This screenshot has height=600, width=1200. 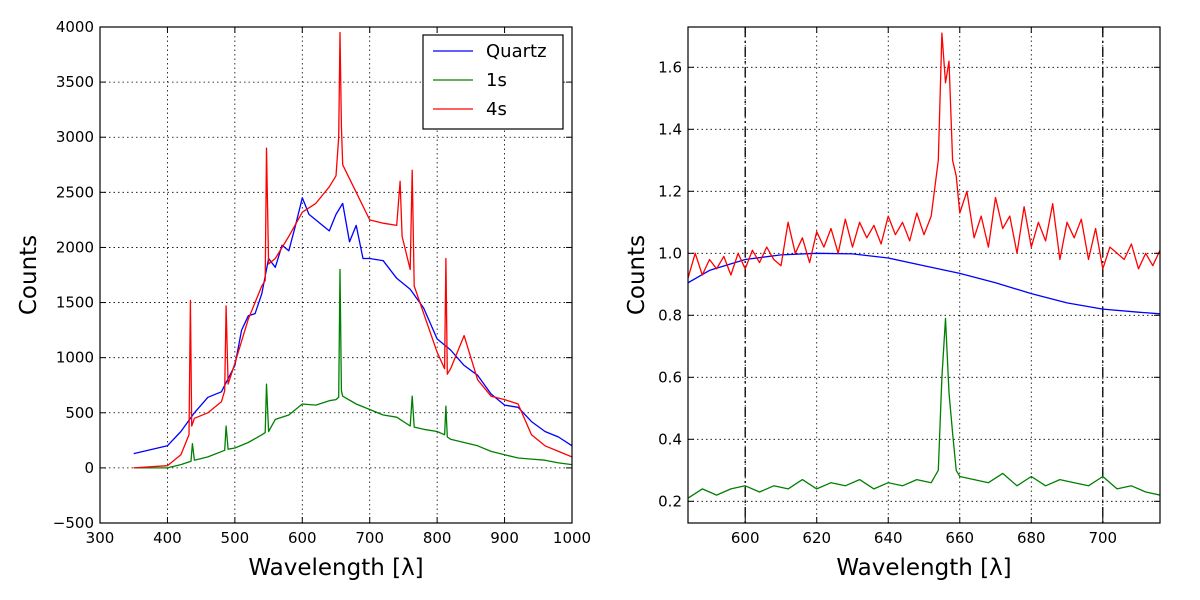 What do you see at coordinates (29, 275) in the screenshot?
I see `left-y-axis-label: Counts` at bounding box center [29, 275].